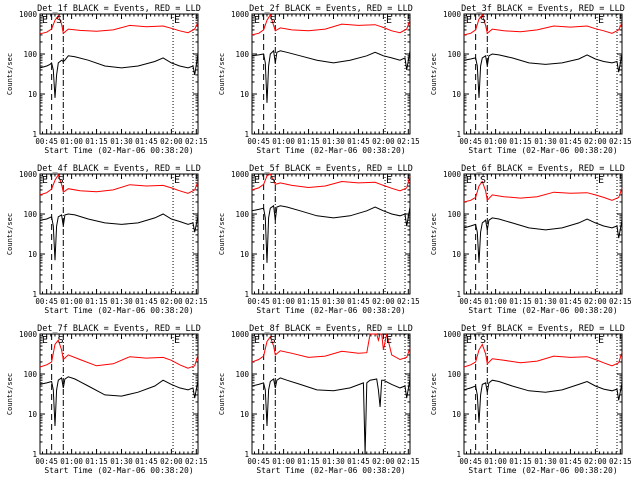  What do you see at coordinates (543, 169) in the screenshot?
I see `panel-title: Det_6f BLACK = Events, RED = LLD` at bounding box center [543, 169].